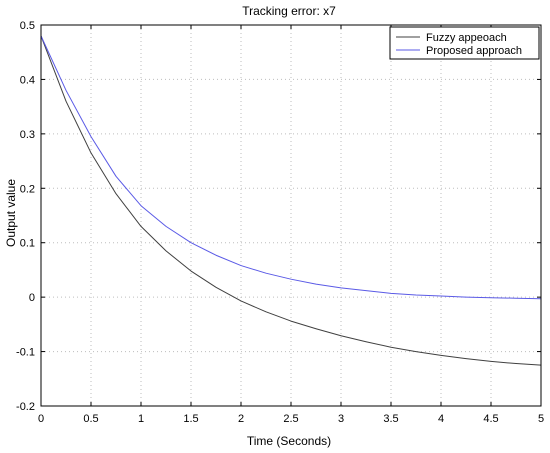 This screenshot has height=453, width=550. Describe the element at coordinates (90, 419) in the screenshot. I see `x-tick-label: 0.5` at that location.